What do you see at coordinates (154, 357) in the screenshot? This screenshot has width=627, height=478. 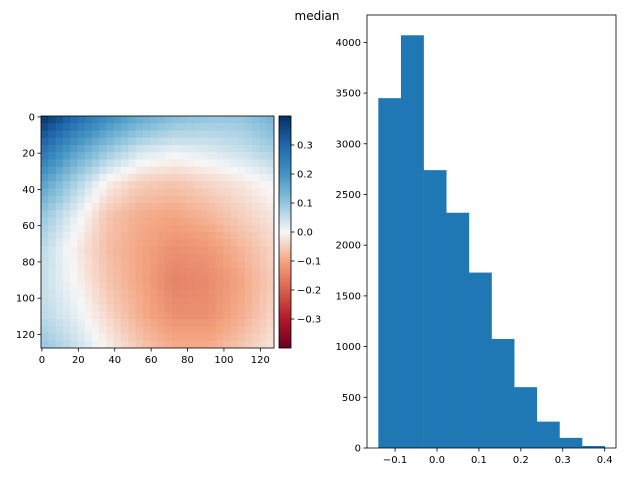 I see `heatmap-x-axis: 0 20 40 60 80 100 120` at bounding box center [154, 357].